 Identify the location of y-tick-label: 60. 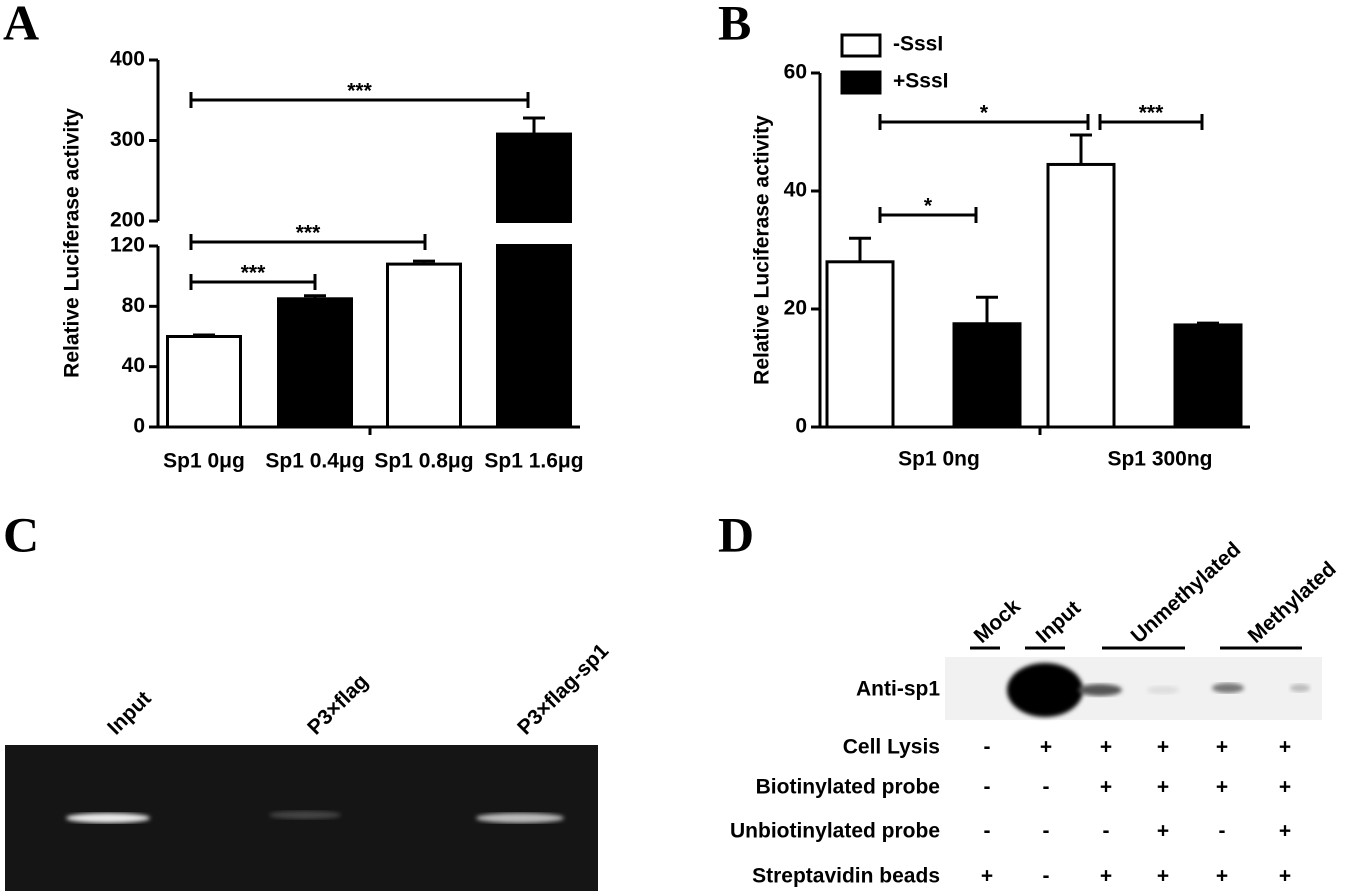
(795, 72).